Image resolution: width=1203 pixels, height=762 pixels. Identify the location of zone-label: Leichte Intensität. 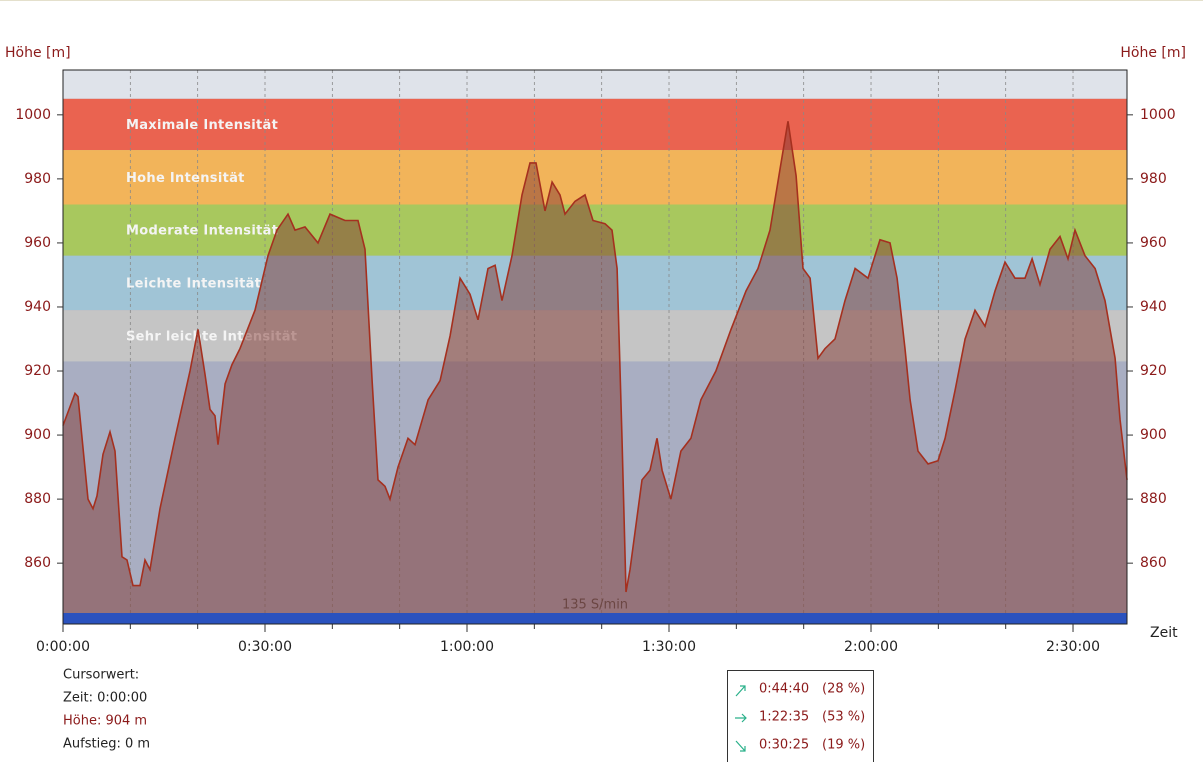
(193, 283).